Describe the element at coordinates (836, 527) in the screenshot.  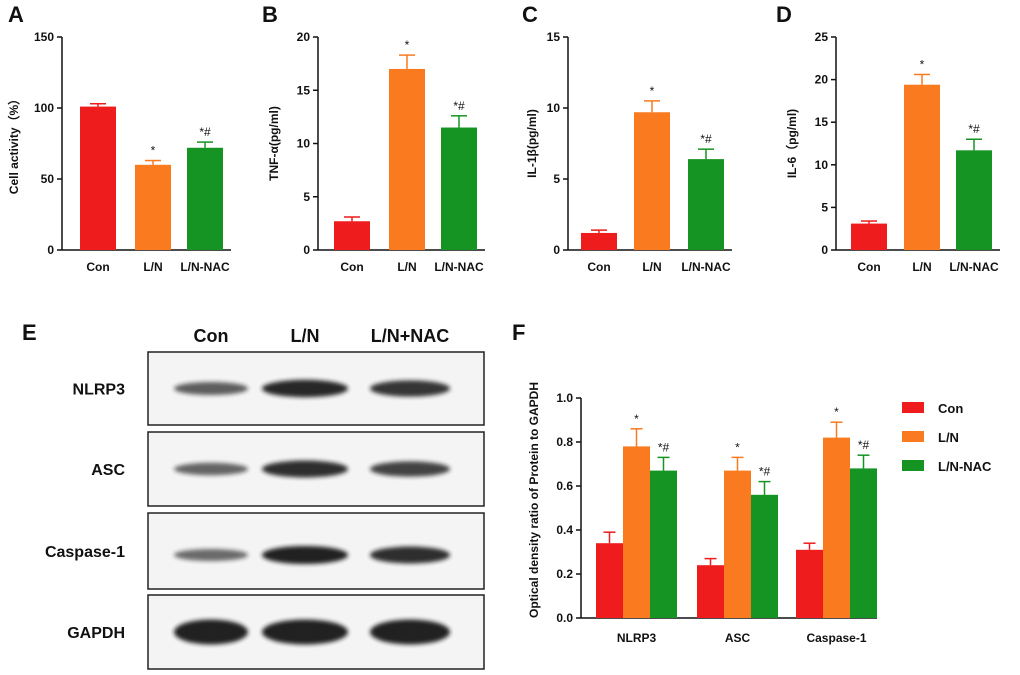
I see `bar-caspase-1-l-n` at that location.